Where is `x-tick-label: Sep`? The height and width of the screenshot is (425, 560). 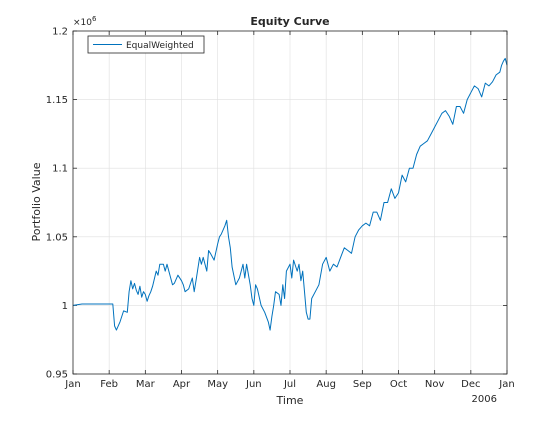
x-tick-label: Sep is located at coordinates (362, 384).